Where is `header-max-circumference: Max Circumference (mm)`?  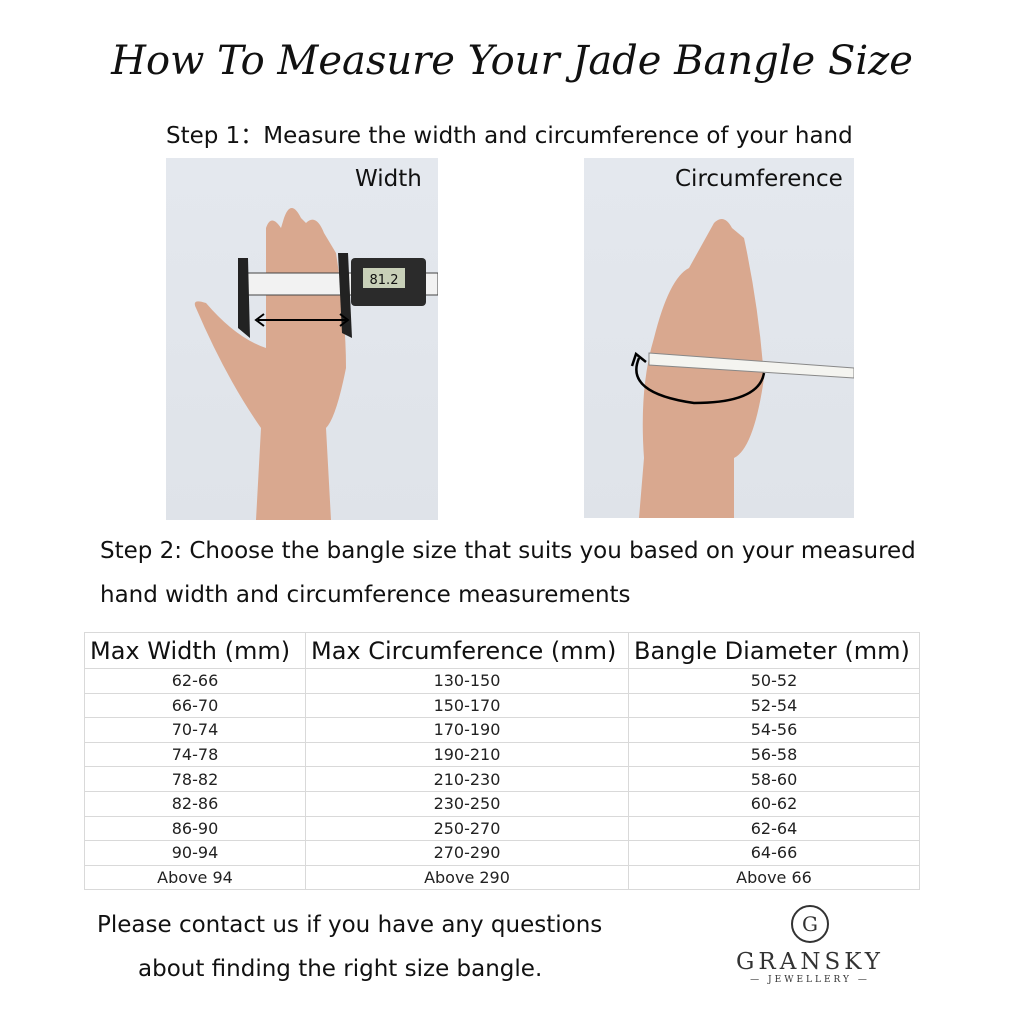 header-max-circumference: Max Circumference (mm) is located at coordinates (467, 650).